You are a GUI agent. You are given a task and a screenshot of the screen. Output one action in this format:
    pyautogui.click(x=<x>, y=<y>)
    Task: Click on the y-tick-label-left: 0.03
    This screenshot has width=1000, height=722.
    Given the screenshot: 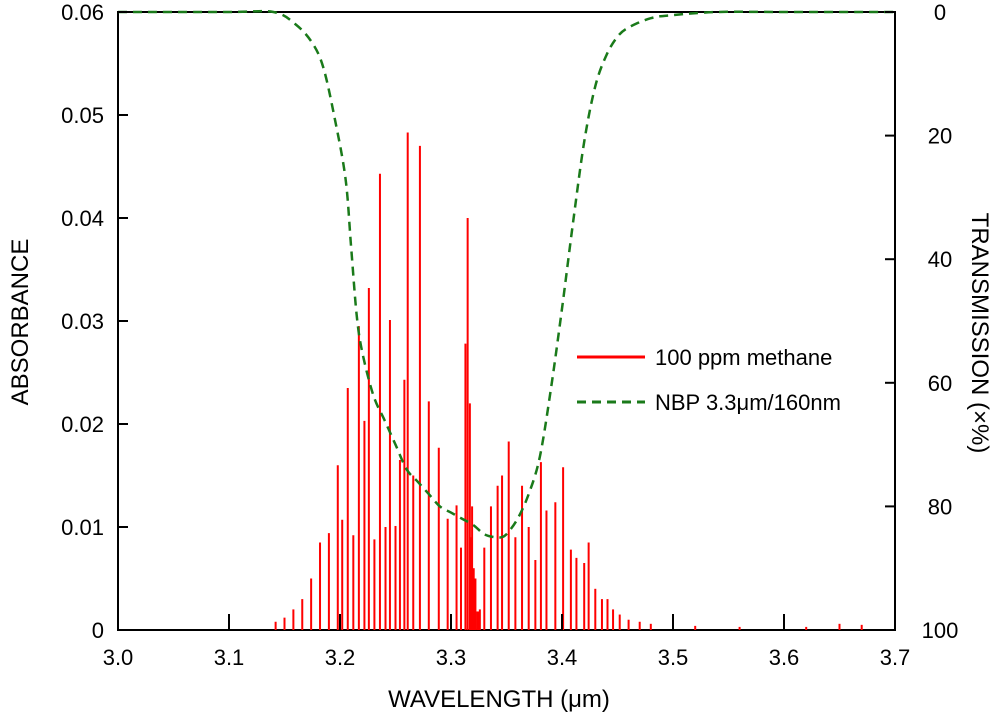 What is the action you would take?
    pyautogui.click(x=82, y=321)
    